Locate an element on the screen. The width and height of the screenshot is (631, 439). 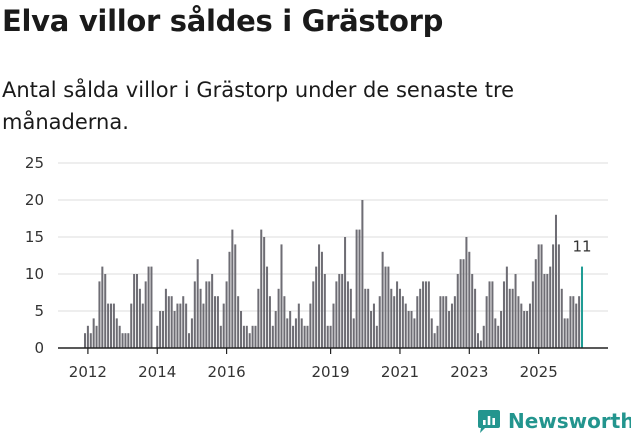
x-axis: 2012 2014 2016 2019 2021 2023 2025 is located at coordinates (333, 364).